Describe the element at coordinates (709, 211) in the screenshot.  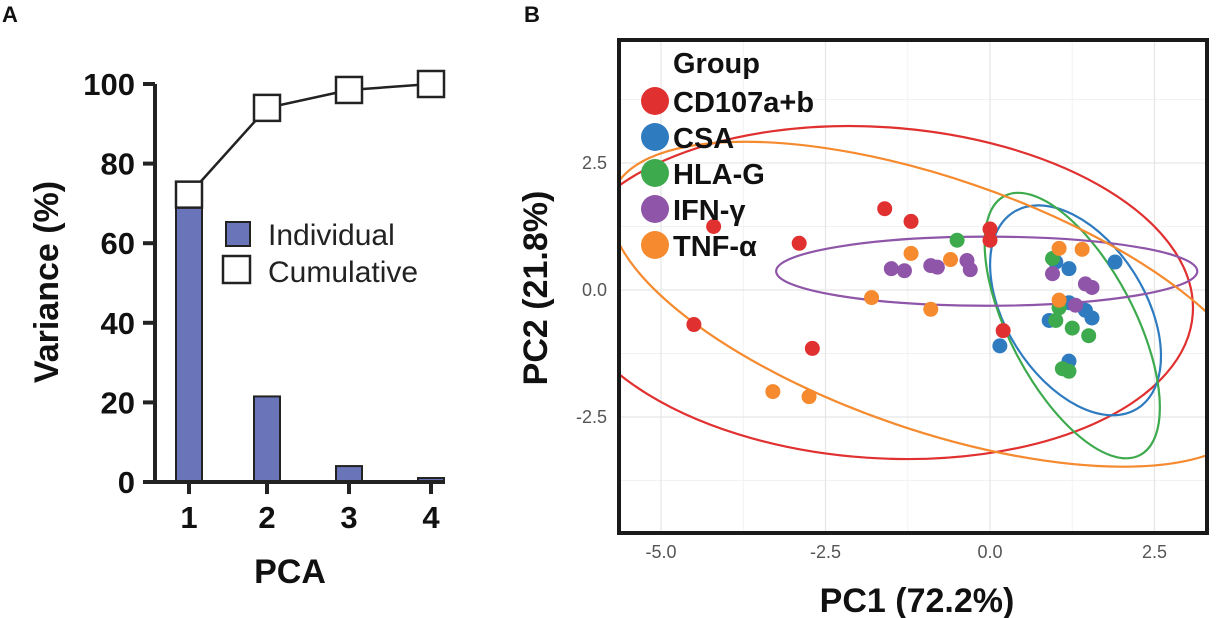
I see `legend-label-ifn-: IFN-γ` at that location.